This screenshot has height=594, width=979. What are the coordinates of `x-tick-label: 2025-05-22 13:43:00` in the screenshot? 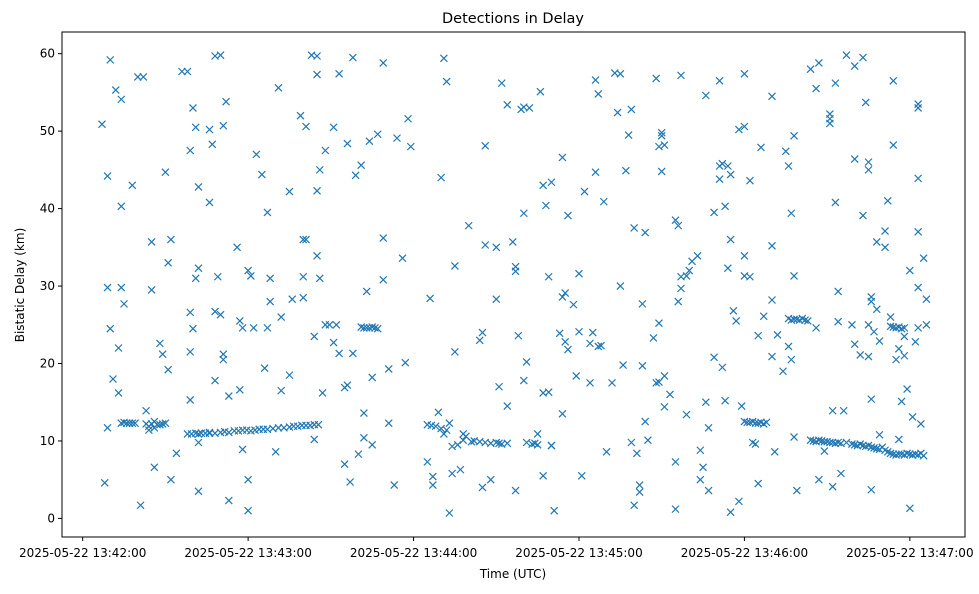 It's located at (247, 553).